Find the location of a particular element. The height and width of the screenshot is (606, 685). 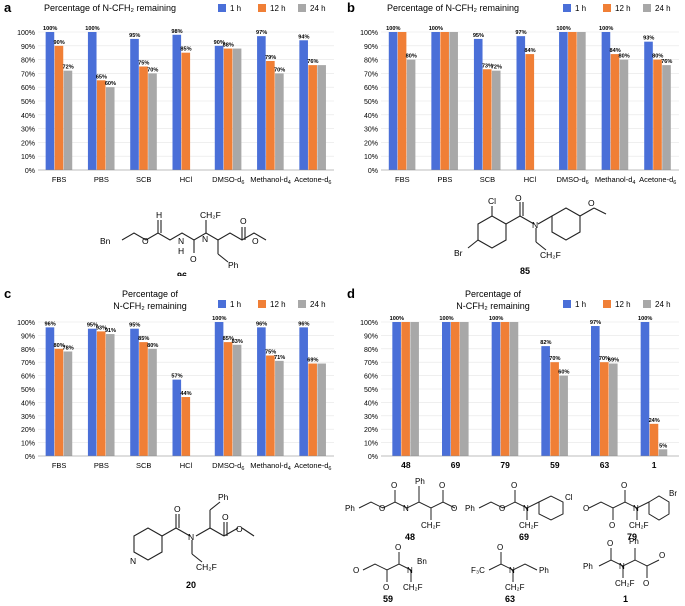

data-label: 72% is located at coordinates (496, 68).